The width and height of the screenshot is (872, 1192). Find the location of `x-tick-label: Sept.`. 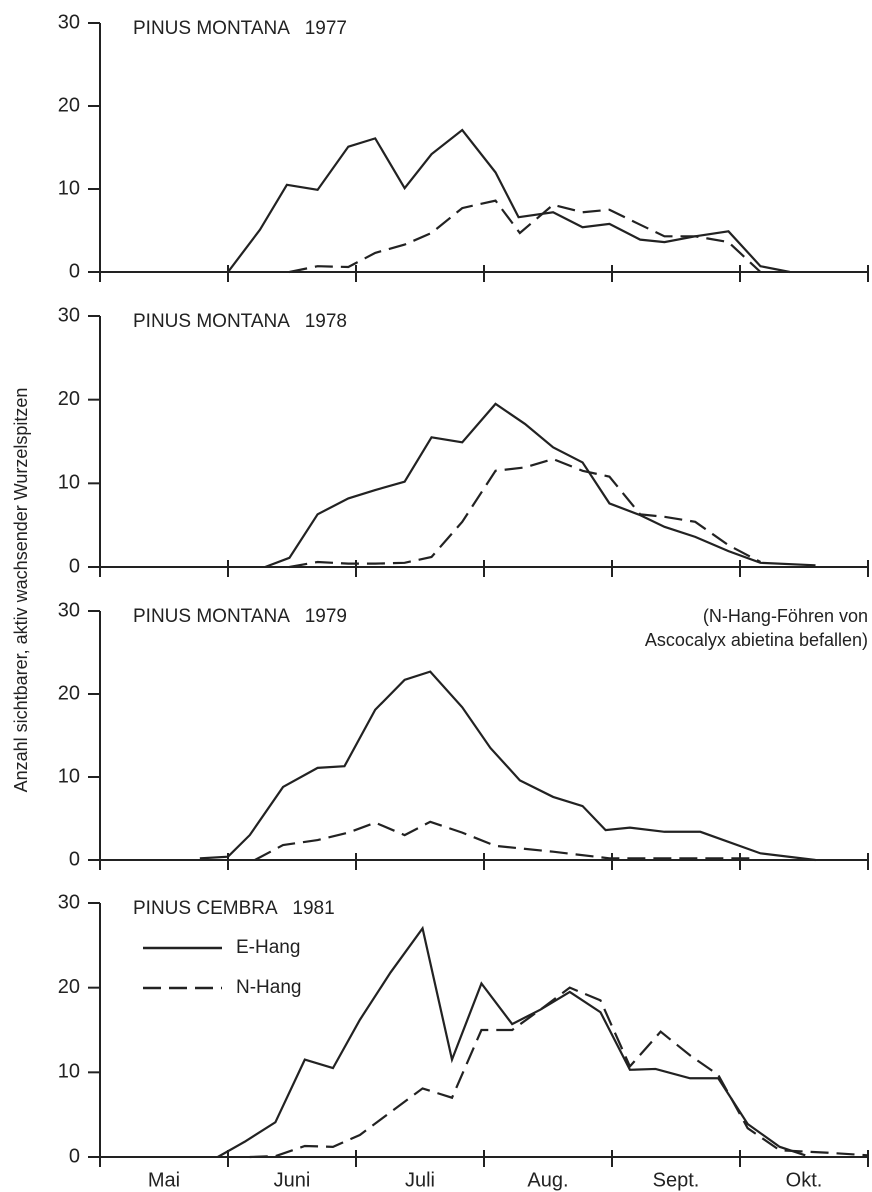

x-tick-label: Sept. is located at coordinates (676, 1180).